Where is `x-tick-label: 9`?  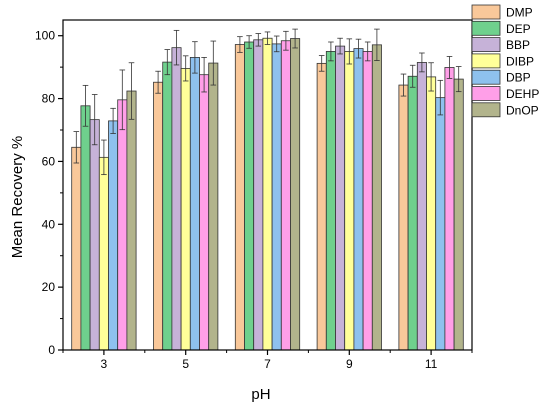
x-tick-label: 9 is located at coordinates (349, 364).